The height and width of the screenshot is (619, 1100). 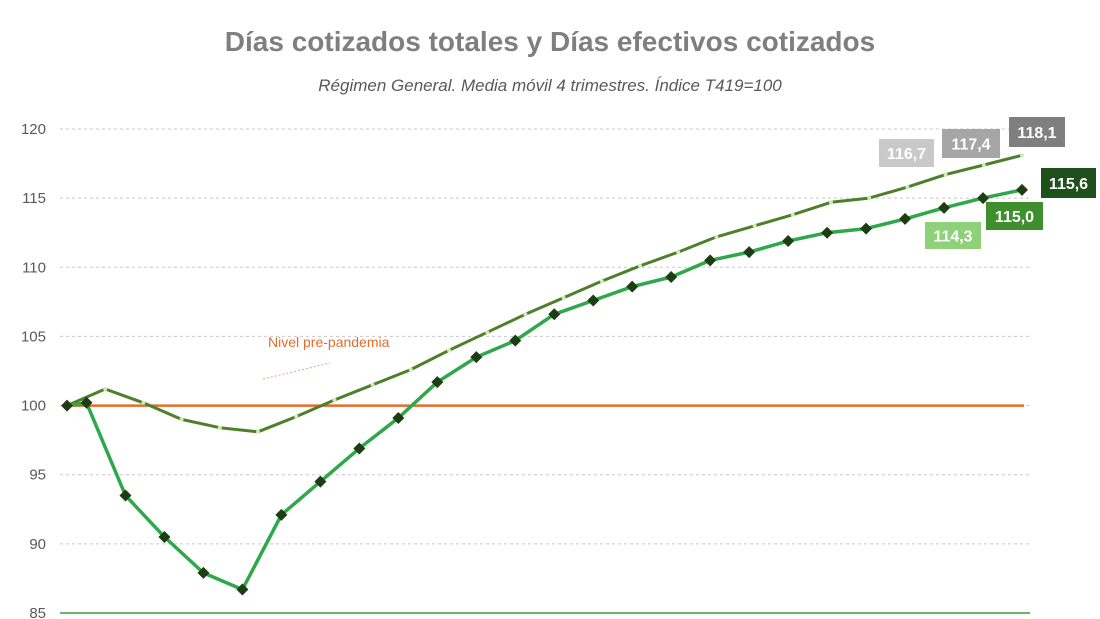 What do you see at coordinates (34, 198) in the screenshot?
I see `y-tick-label: 115` at bounding box center [34, 198].